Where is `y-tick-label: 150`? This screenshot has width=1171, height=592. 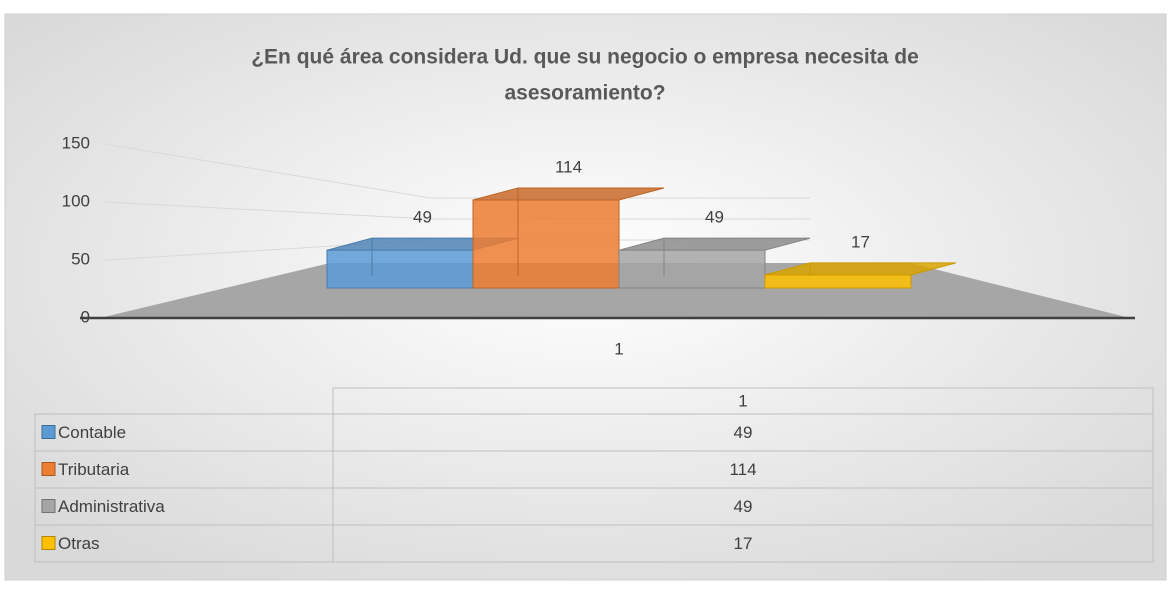
y-tick-label: 150 is located at coordinates (76, 142).